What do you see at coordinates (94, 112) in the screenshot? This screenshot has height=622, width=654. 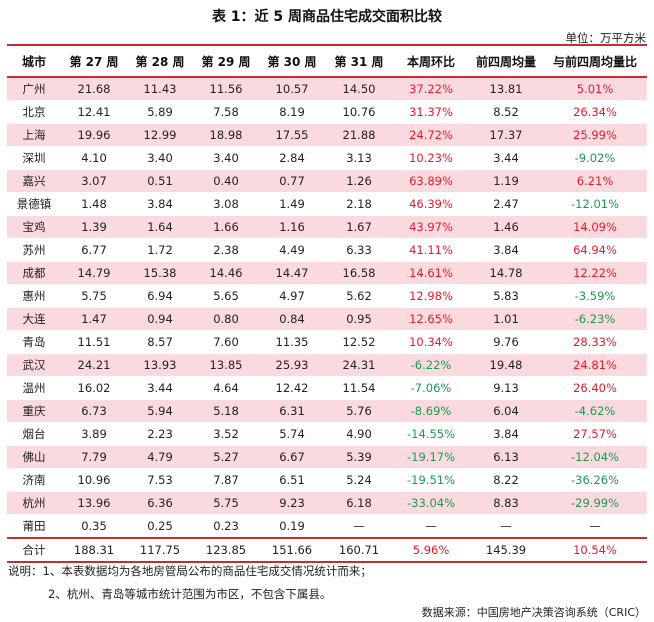 I see `value-cell: 12.41` at bounding box center [94, 112].